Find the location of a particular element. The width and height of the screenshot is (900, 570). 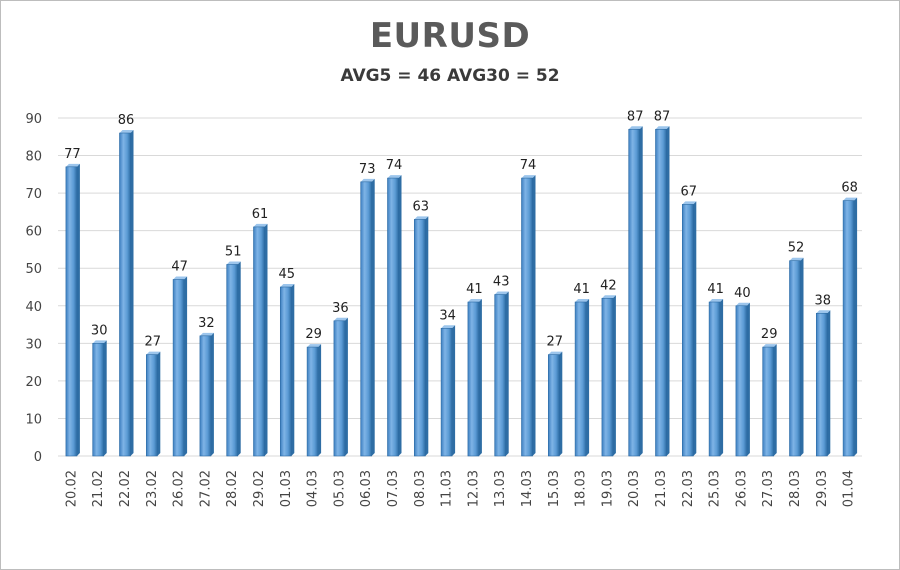

data-label: 47 is located at coordinates (179, 266).